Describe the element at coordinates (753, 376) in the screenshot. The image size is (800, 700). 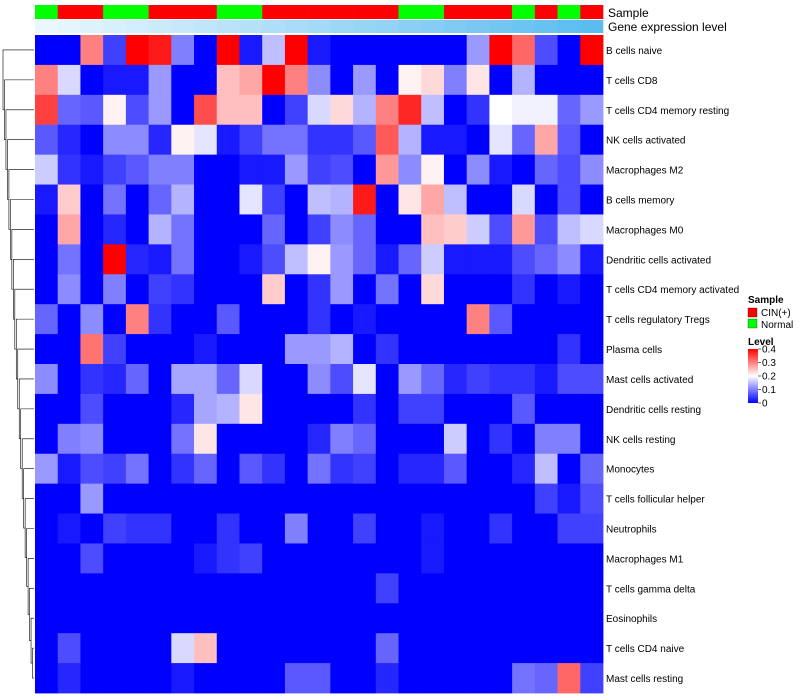
I see `level-colorbar` at that location.